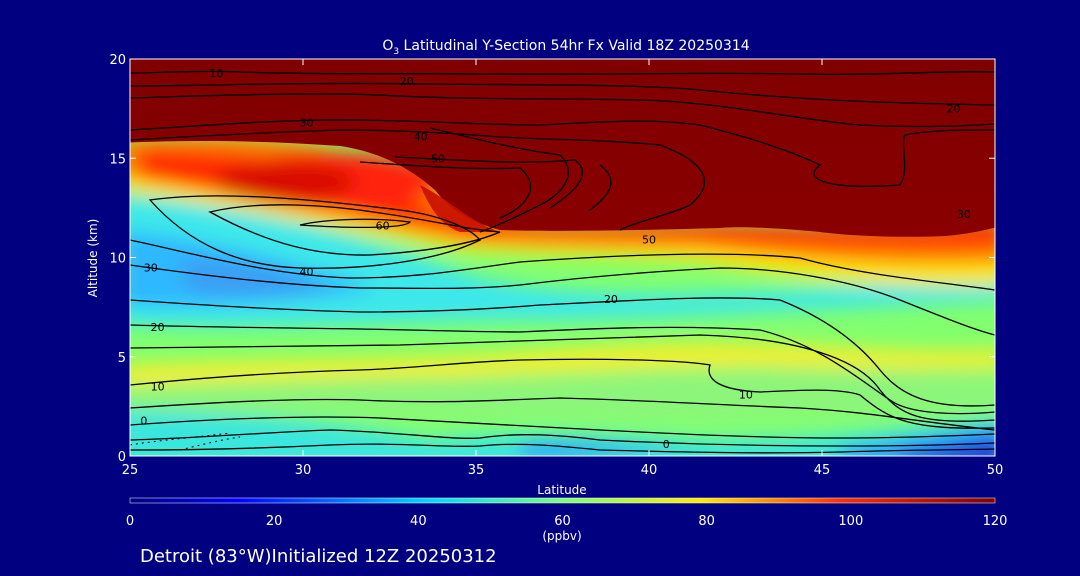 The image size is (1080, 576). I want to click on y-tick-label: 20, so click(117, 60).